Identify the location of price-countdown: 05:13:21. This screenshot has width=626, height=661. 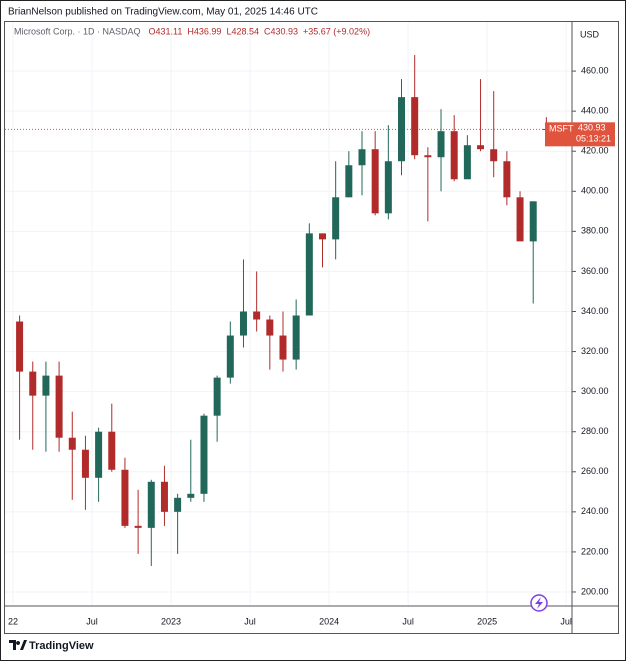
(593, 139).